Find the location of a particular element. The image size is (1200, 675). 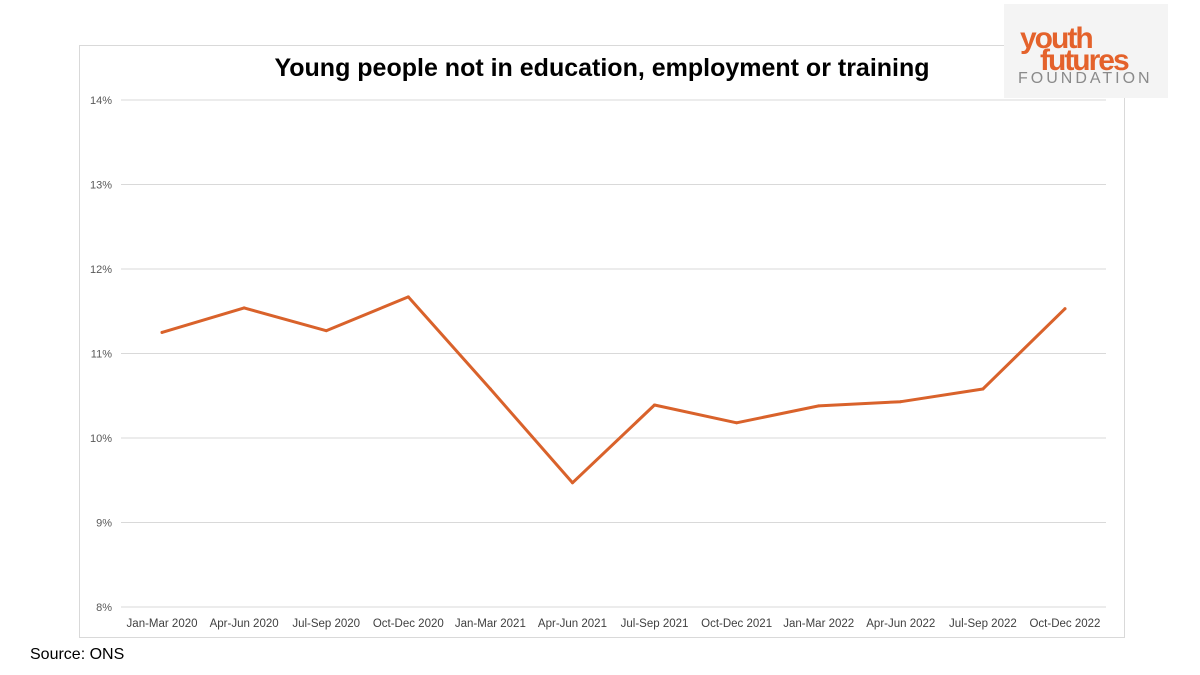

x-tick-label: Jan-Mar 2021 is located at coordinates (490, 624).